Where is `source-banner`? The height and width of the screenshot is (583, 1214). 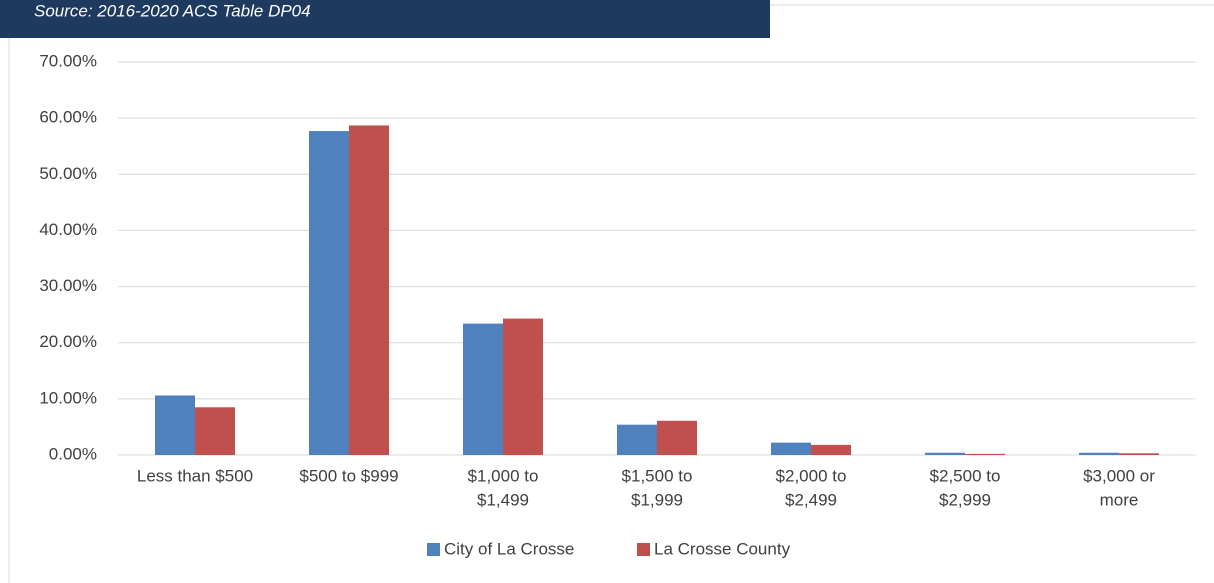
source-banner is located at coordinates (385, 19).